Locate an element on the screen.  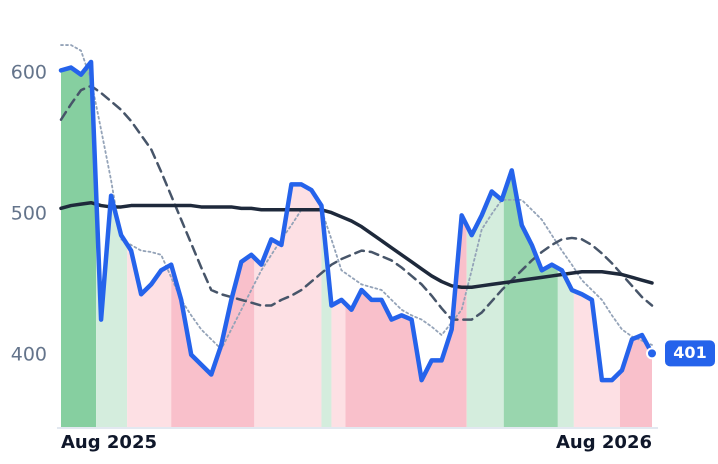
x-tick-label: Aug 2026 is located at coordinates (604, 442).